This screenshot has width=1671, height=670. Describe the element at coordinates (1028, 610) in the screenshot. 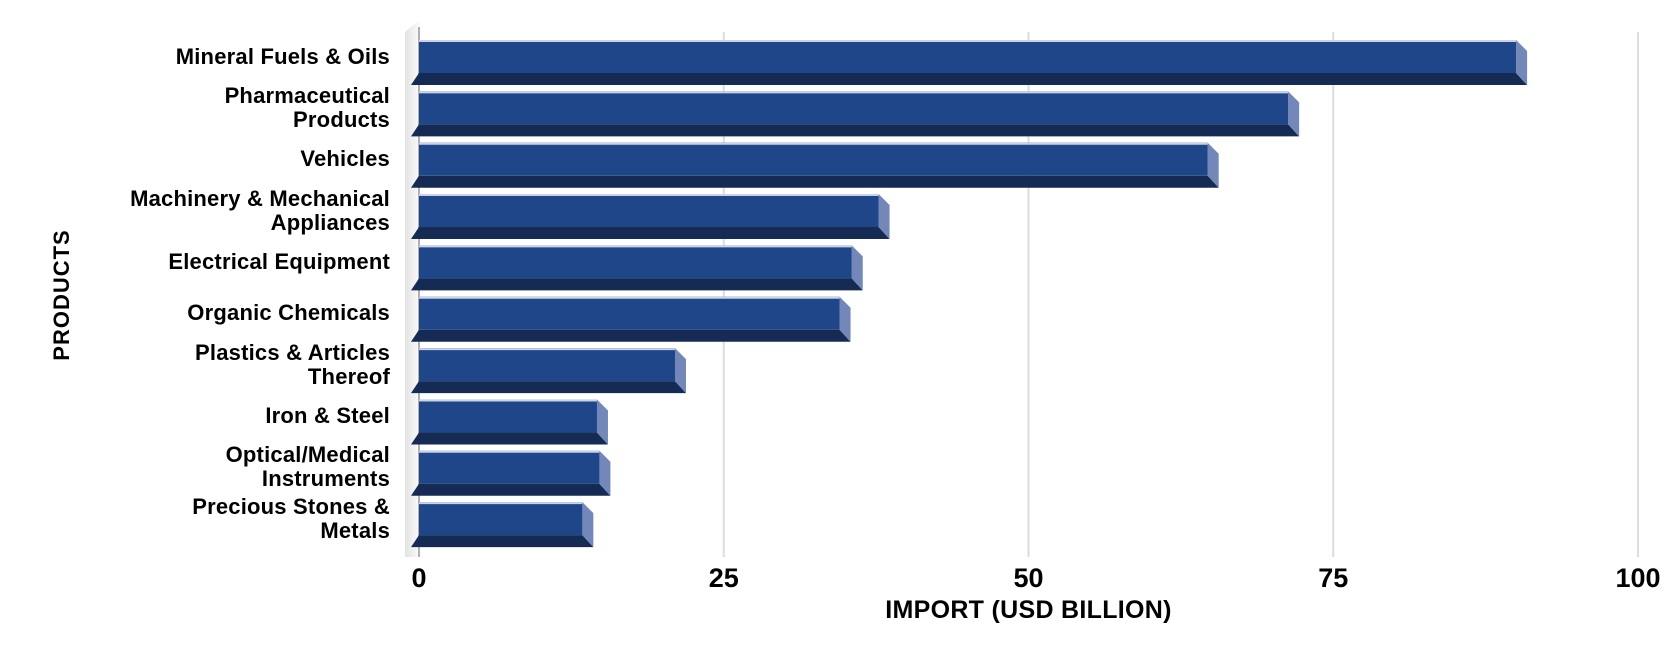

I see `x-axis-title: IMPORT (USD BILLION)` at that location.